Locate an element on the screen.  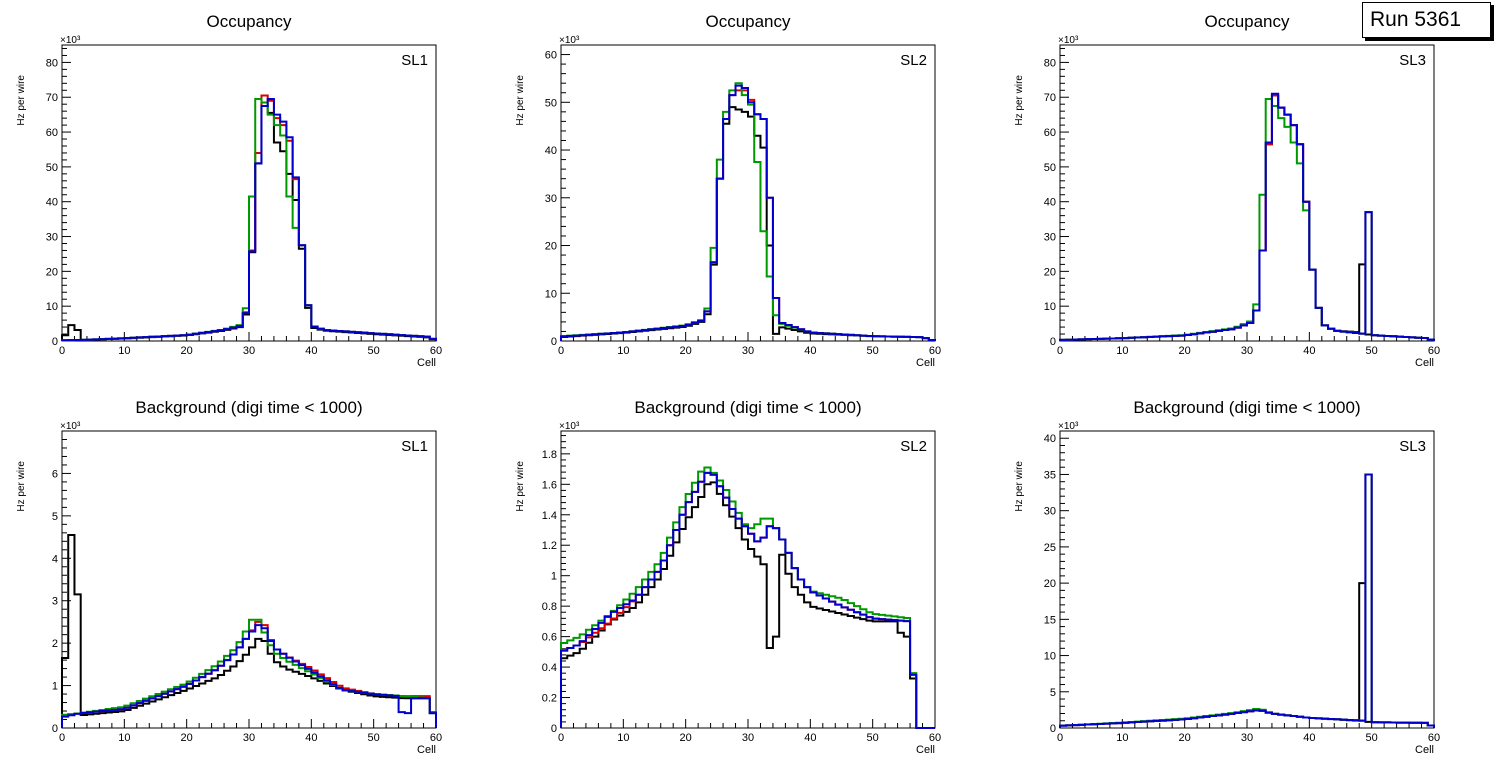
y-tick-label: 15 is located at coordinates (1050, 620).